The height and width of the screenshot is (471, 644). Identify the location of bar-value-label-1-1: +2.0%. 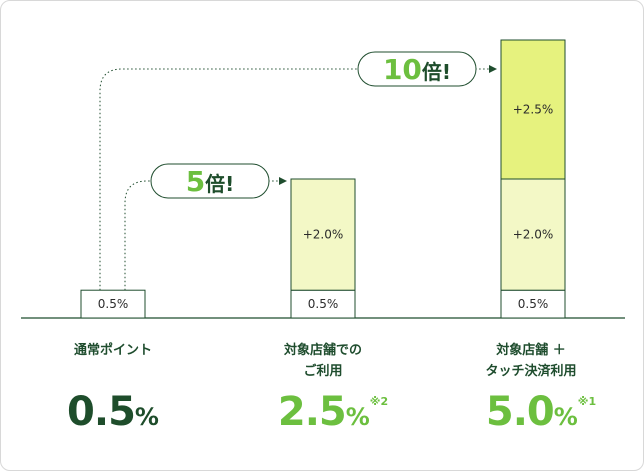
(323, 235).